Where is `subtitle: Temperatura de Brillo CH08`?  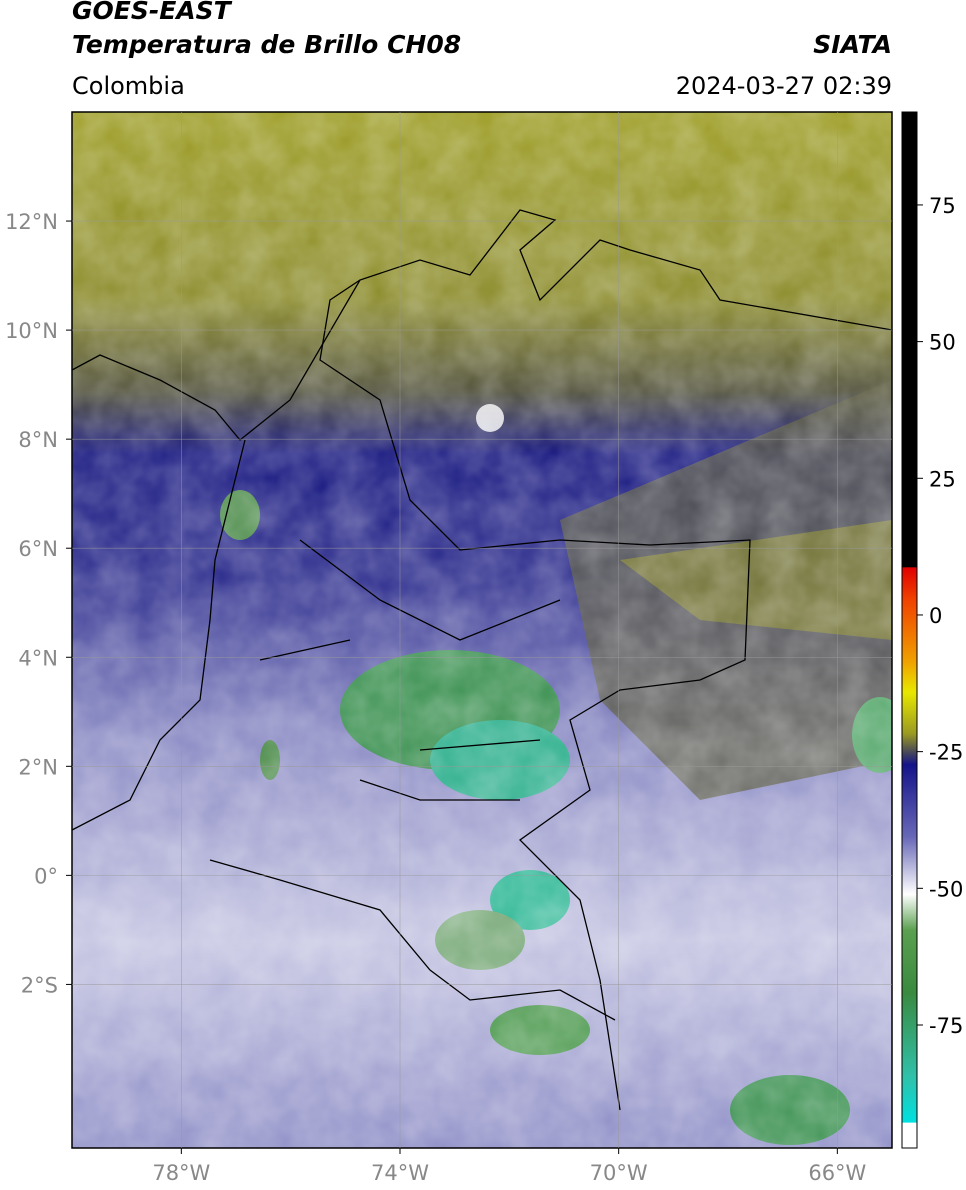 subtitle: Temperatura de Brillo CH08 is located at coordinates (267, 44).